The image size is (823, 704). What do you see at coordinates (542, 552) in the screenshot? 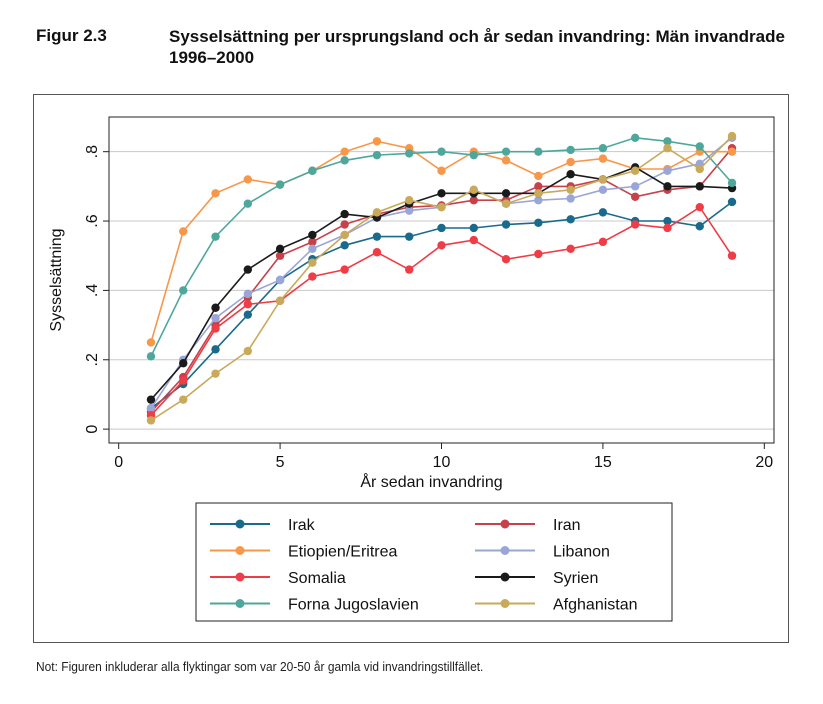
I see `legend-item: Libanon` at bounding box center [542, 552].